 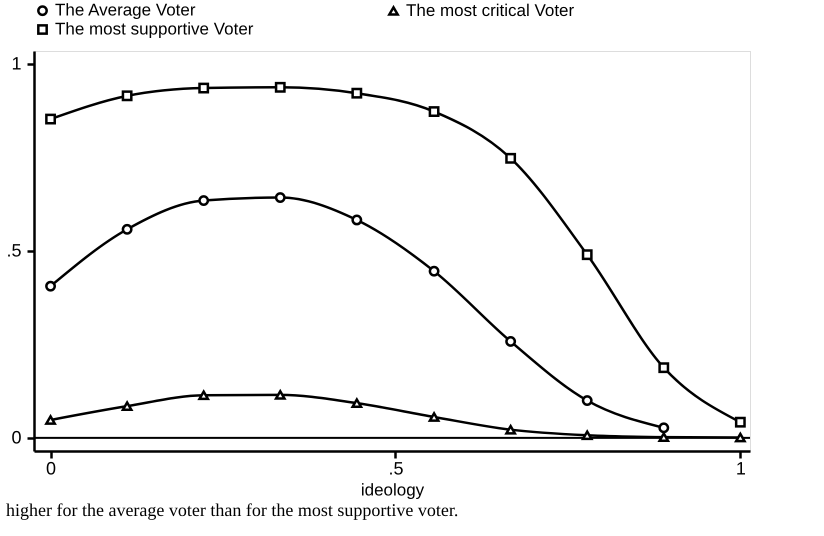 What do you see at coordinates (392, 490) in the screenshot?
I see `x-axis-title: ideology` at bounding box center [392, 490].